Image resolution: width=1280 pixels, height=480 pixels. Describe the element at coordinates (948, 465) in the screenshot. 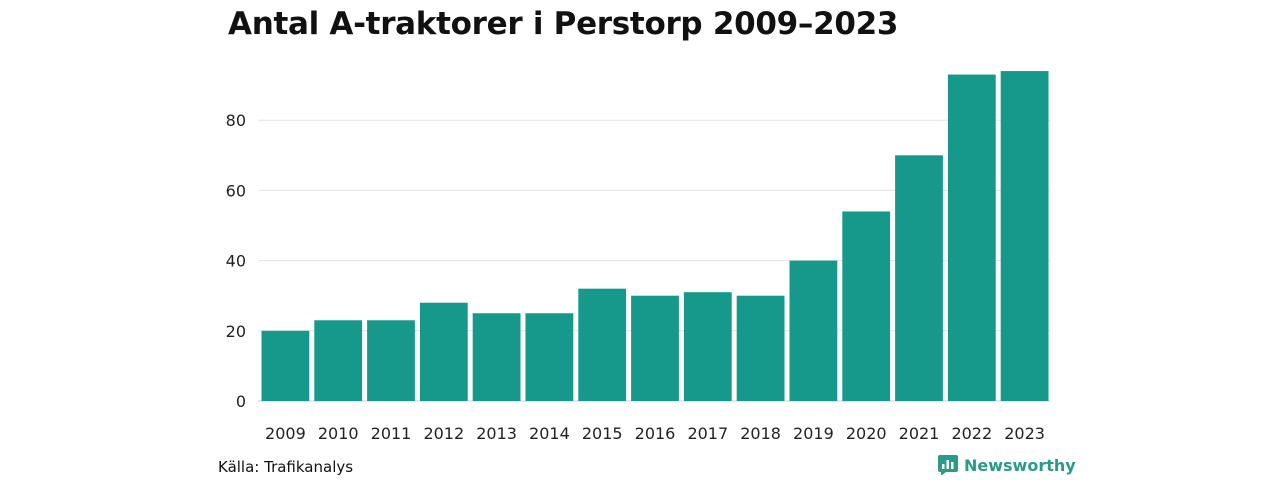

I see `newsworthy-logo-icon` at that location.